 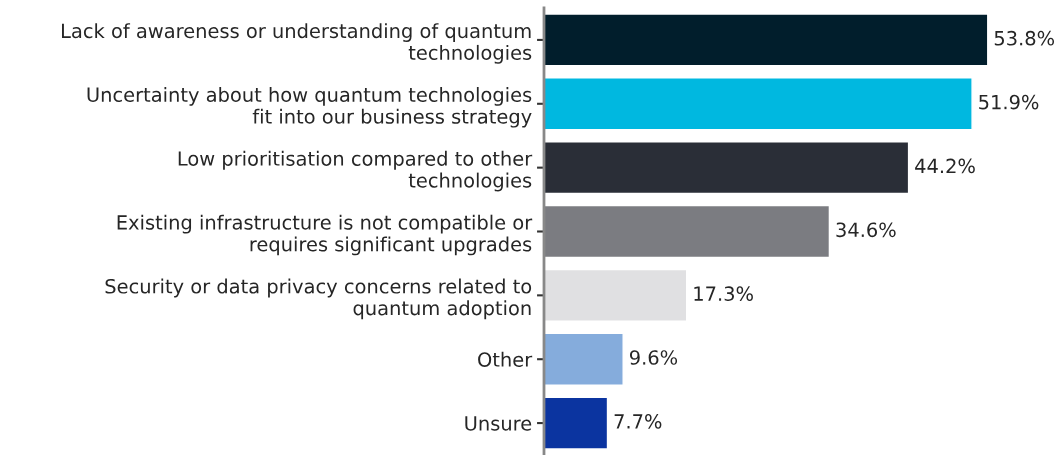 What do you see at coordinates (866, 230) in the screenshot?
I see `data-label: 34.6%` at bounding box center [866, 230].